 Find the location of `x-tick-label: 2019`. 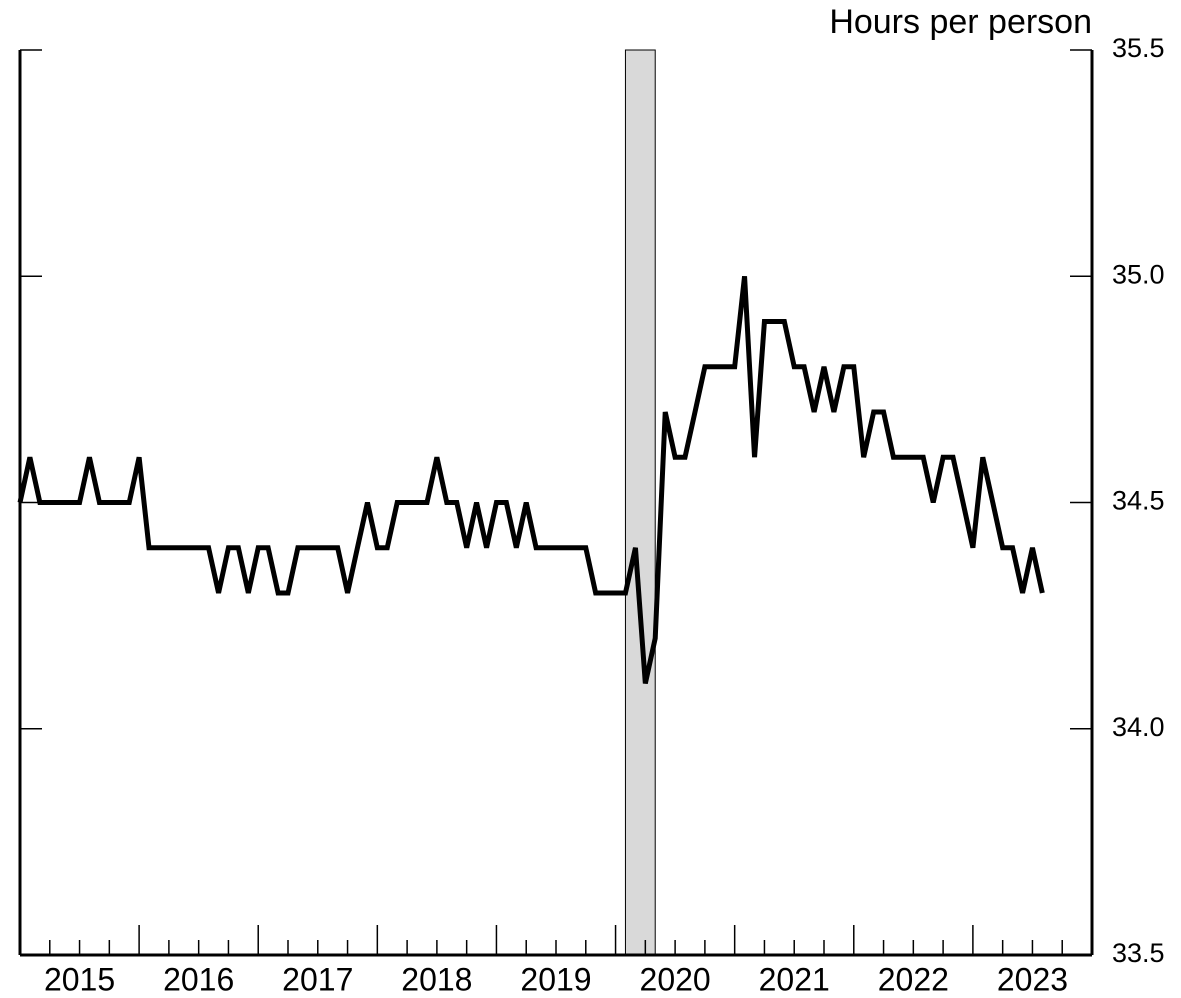

x-tick-label: 2019 is located at coordinates (555, 979).